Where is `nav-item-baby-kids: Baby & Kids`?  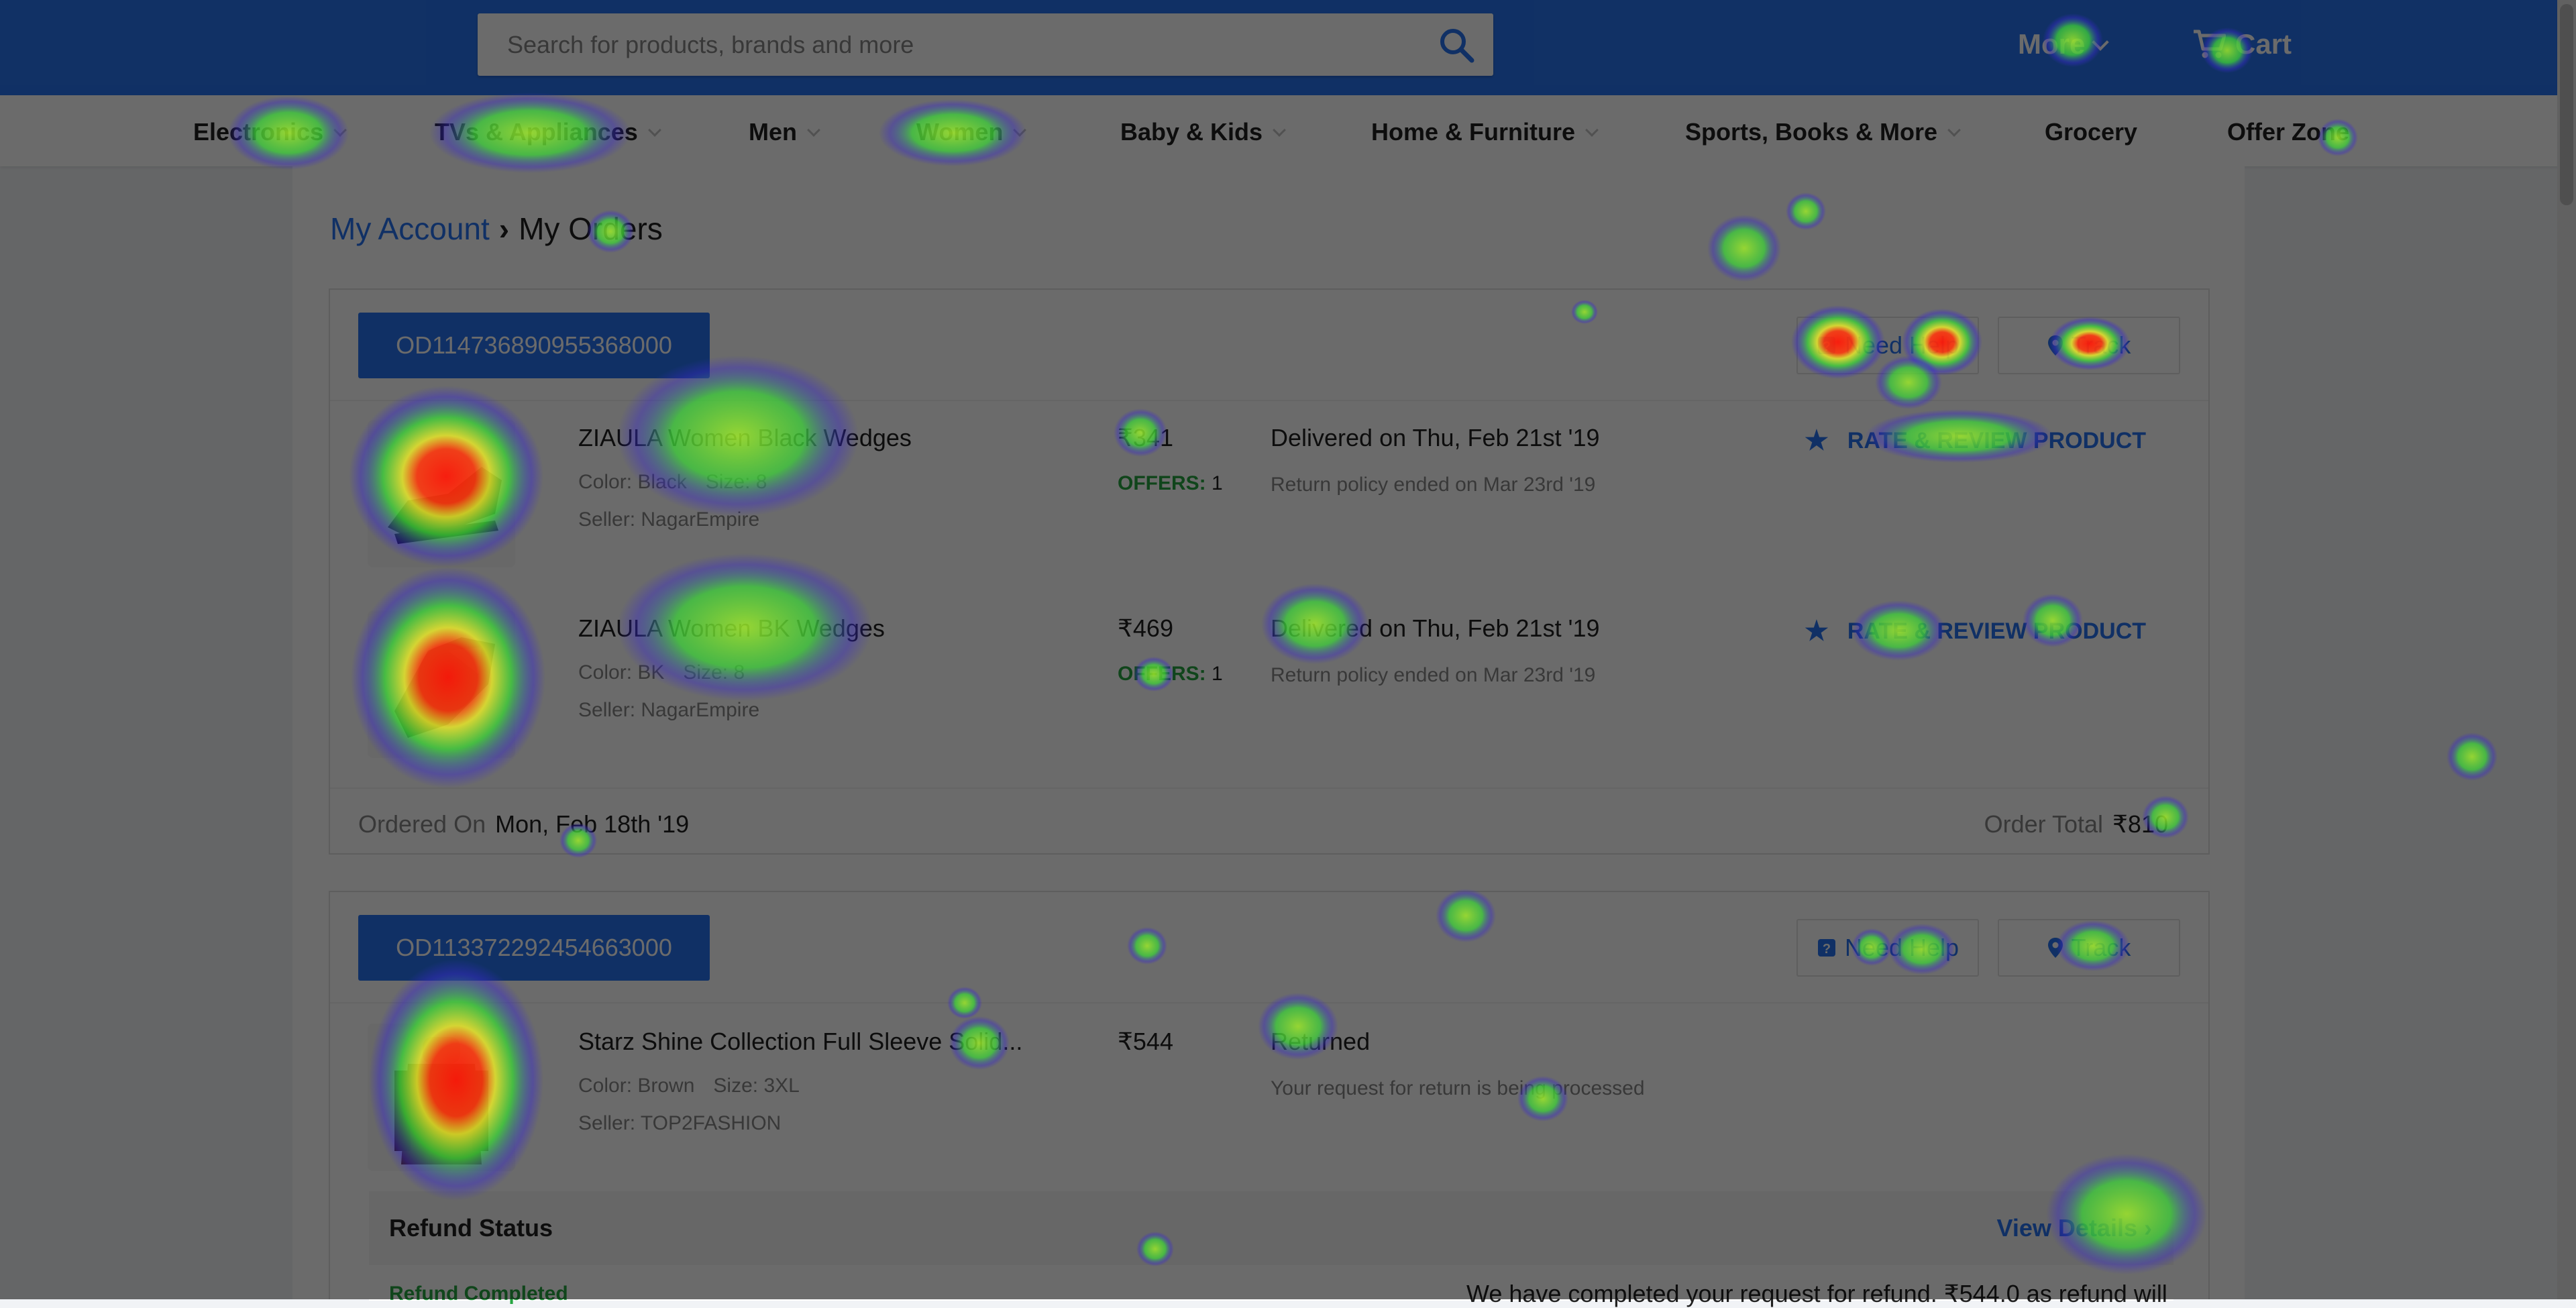
nav-item-baby-kids: Baby & Kids is located at coordinates (1203, 132).